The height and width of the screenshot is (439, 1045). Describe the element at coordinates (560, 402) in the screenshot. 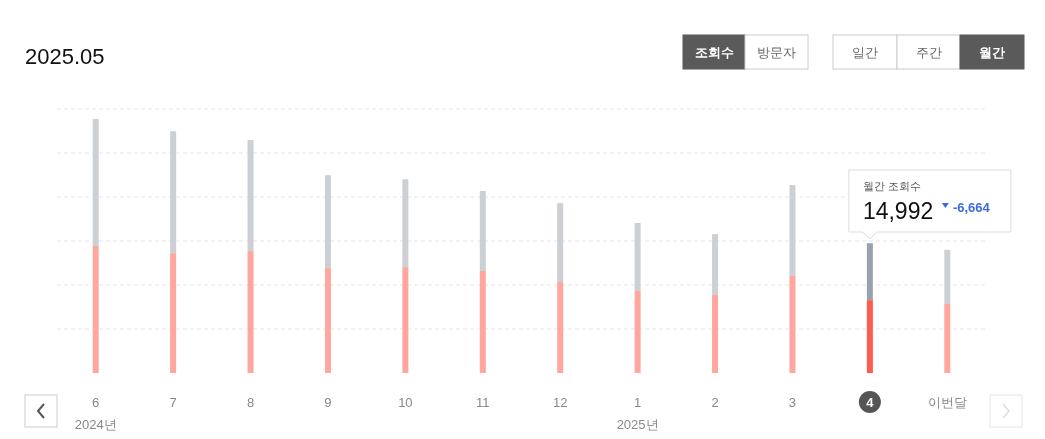

I see `x-tick-label: 12` at that location.